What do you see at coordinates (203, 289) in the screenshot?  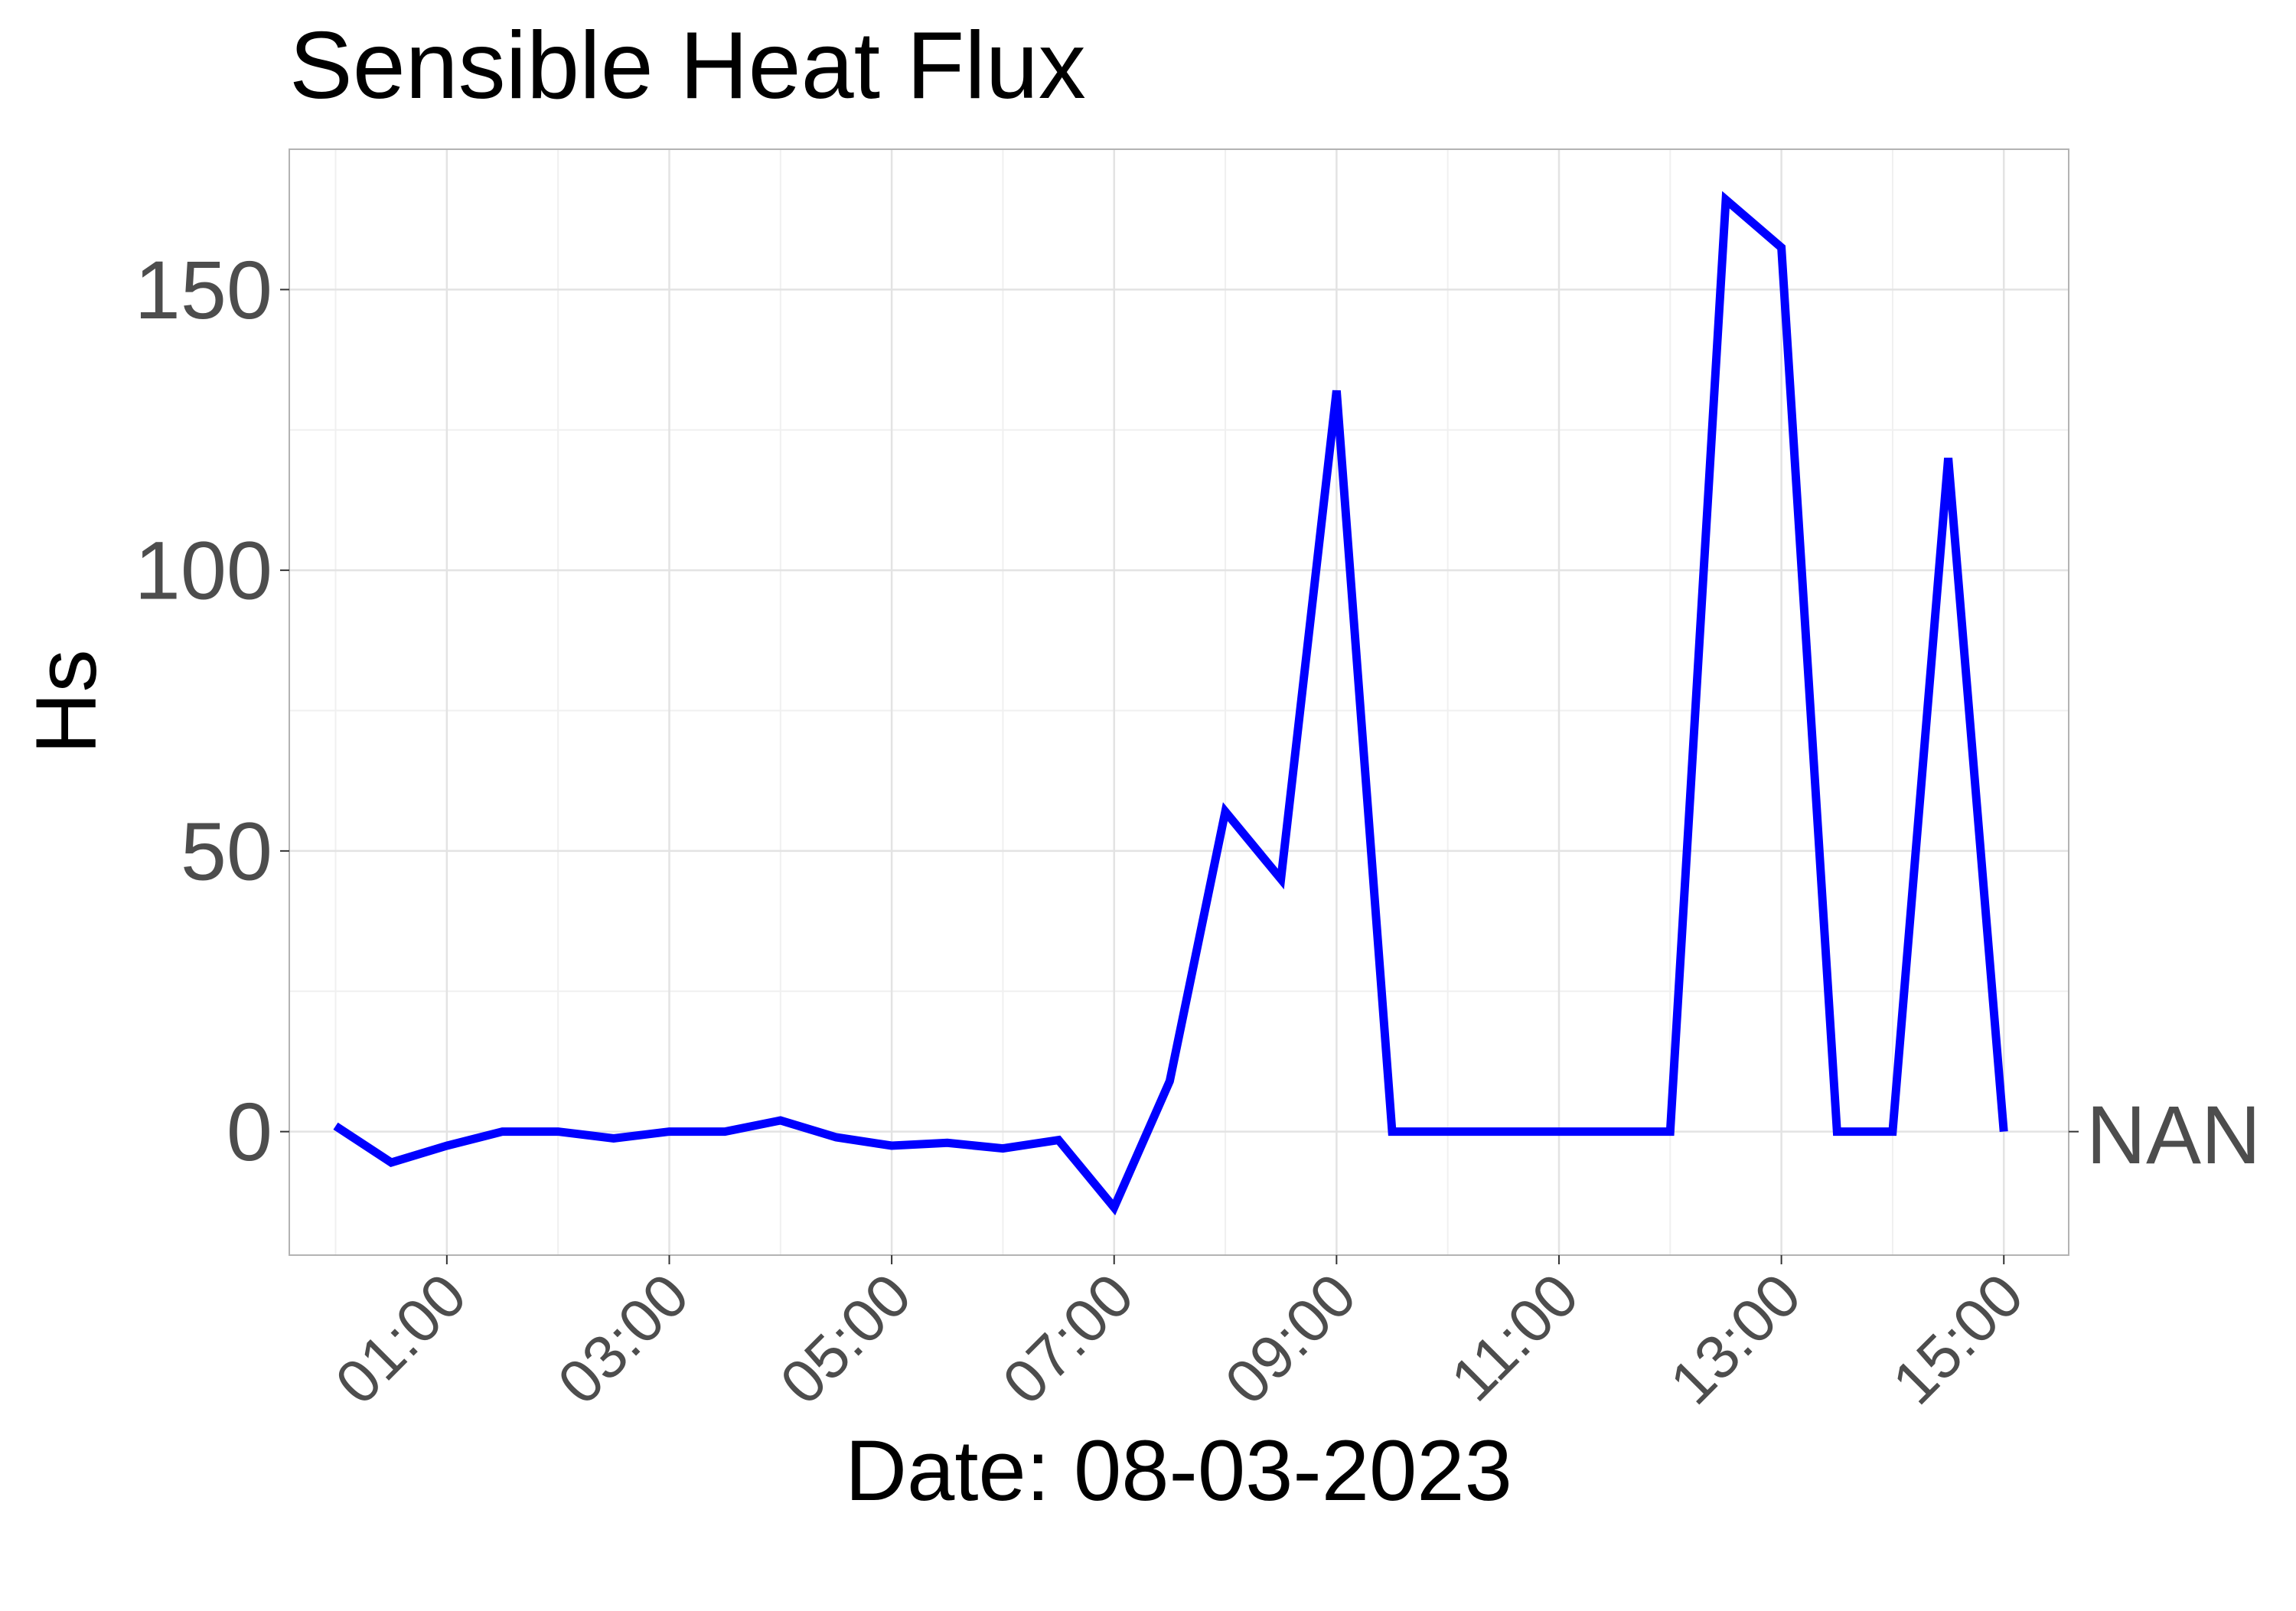 I see `y-tick-label: 150` at bounding box center [203, 289].